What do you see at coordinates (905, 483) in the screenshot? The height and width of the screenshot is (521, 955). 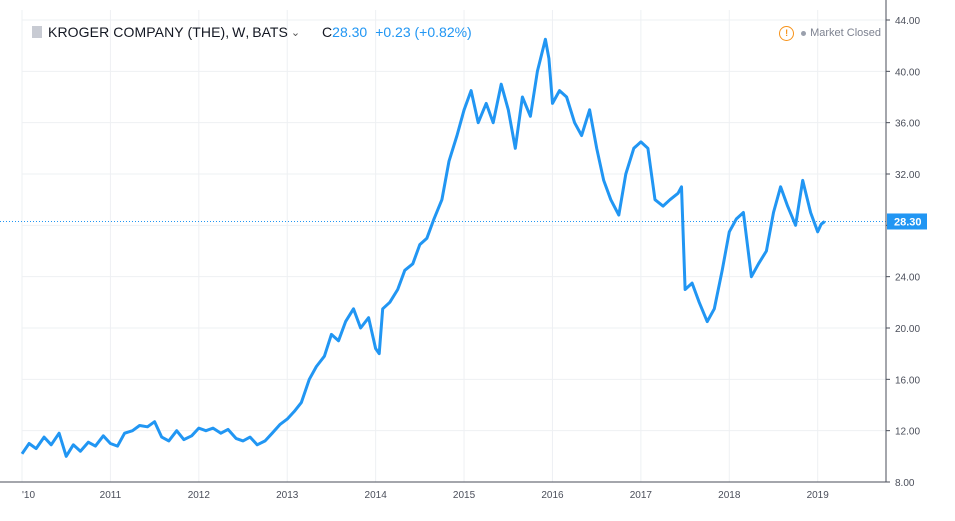 I see `price-tick-label: 8.00` at bounding box center [905, 483].